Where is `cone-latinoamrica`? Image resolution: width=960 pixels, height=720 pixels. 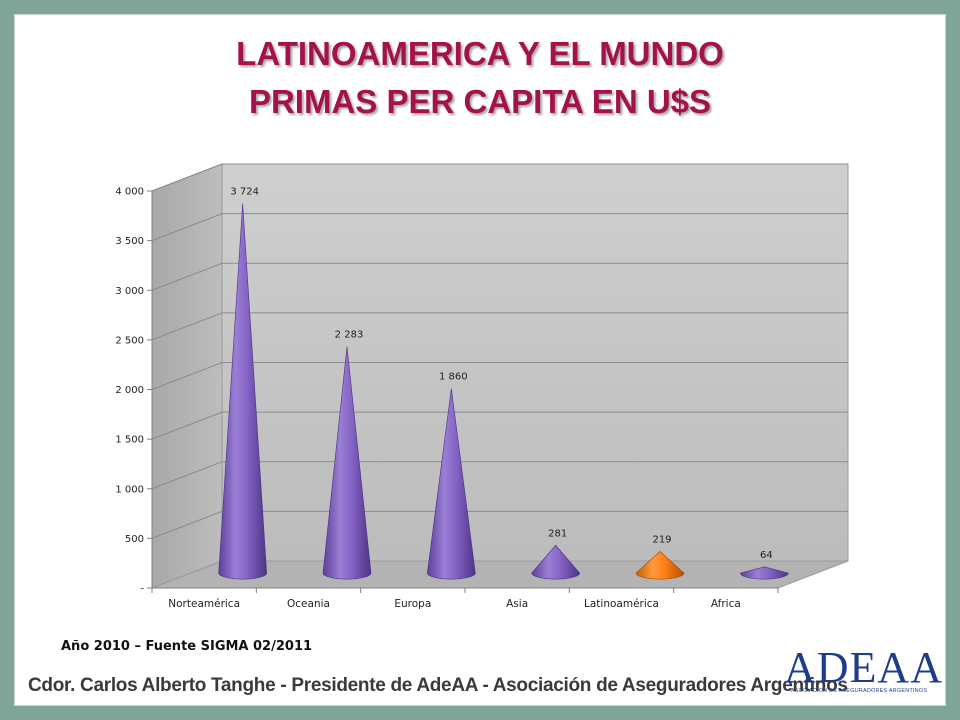 cone-latinoamrica is located at coordinates (660, 565).